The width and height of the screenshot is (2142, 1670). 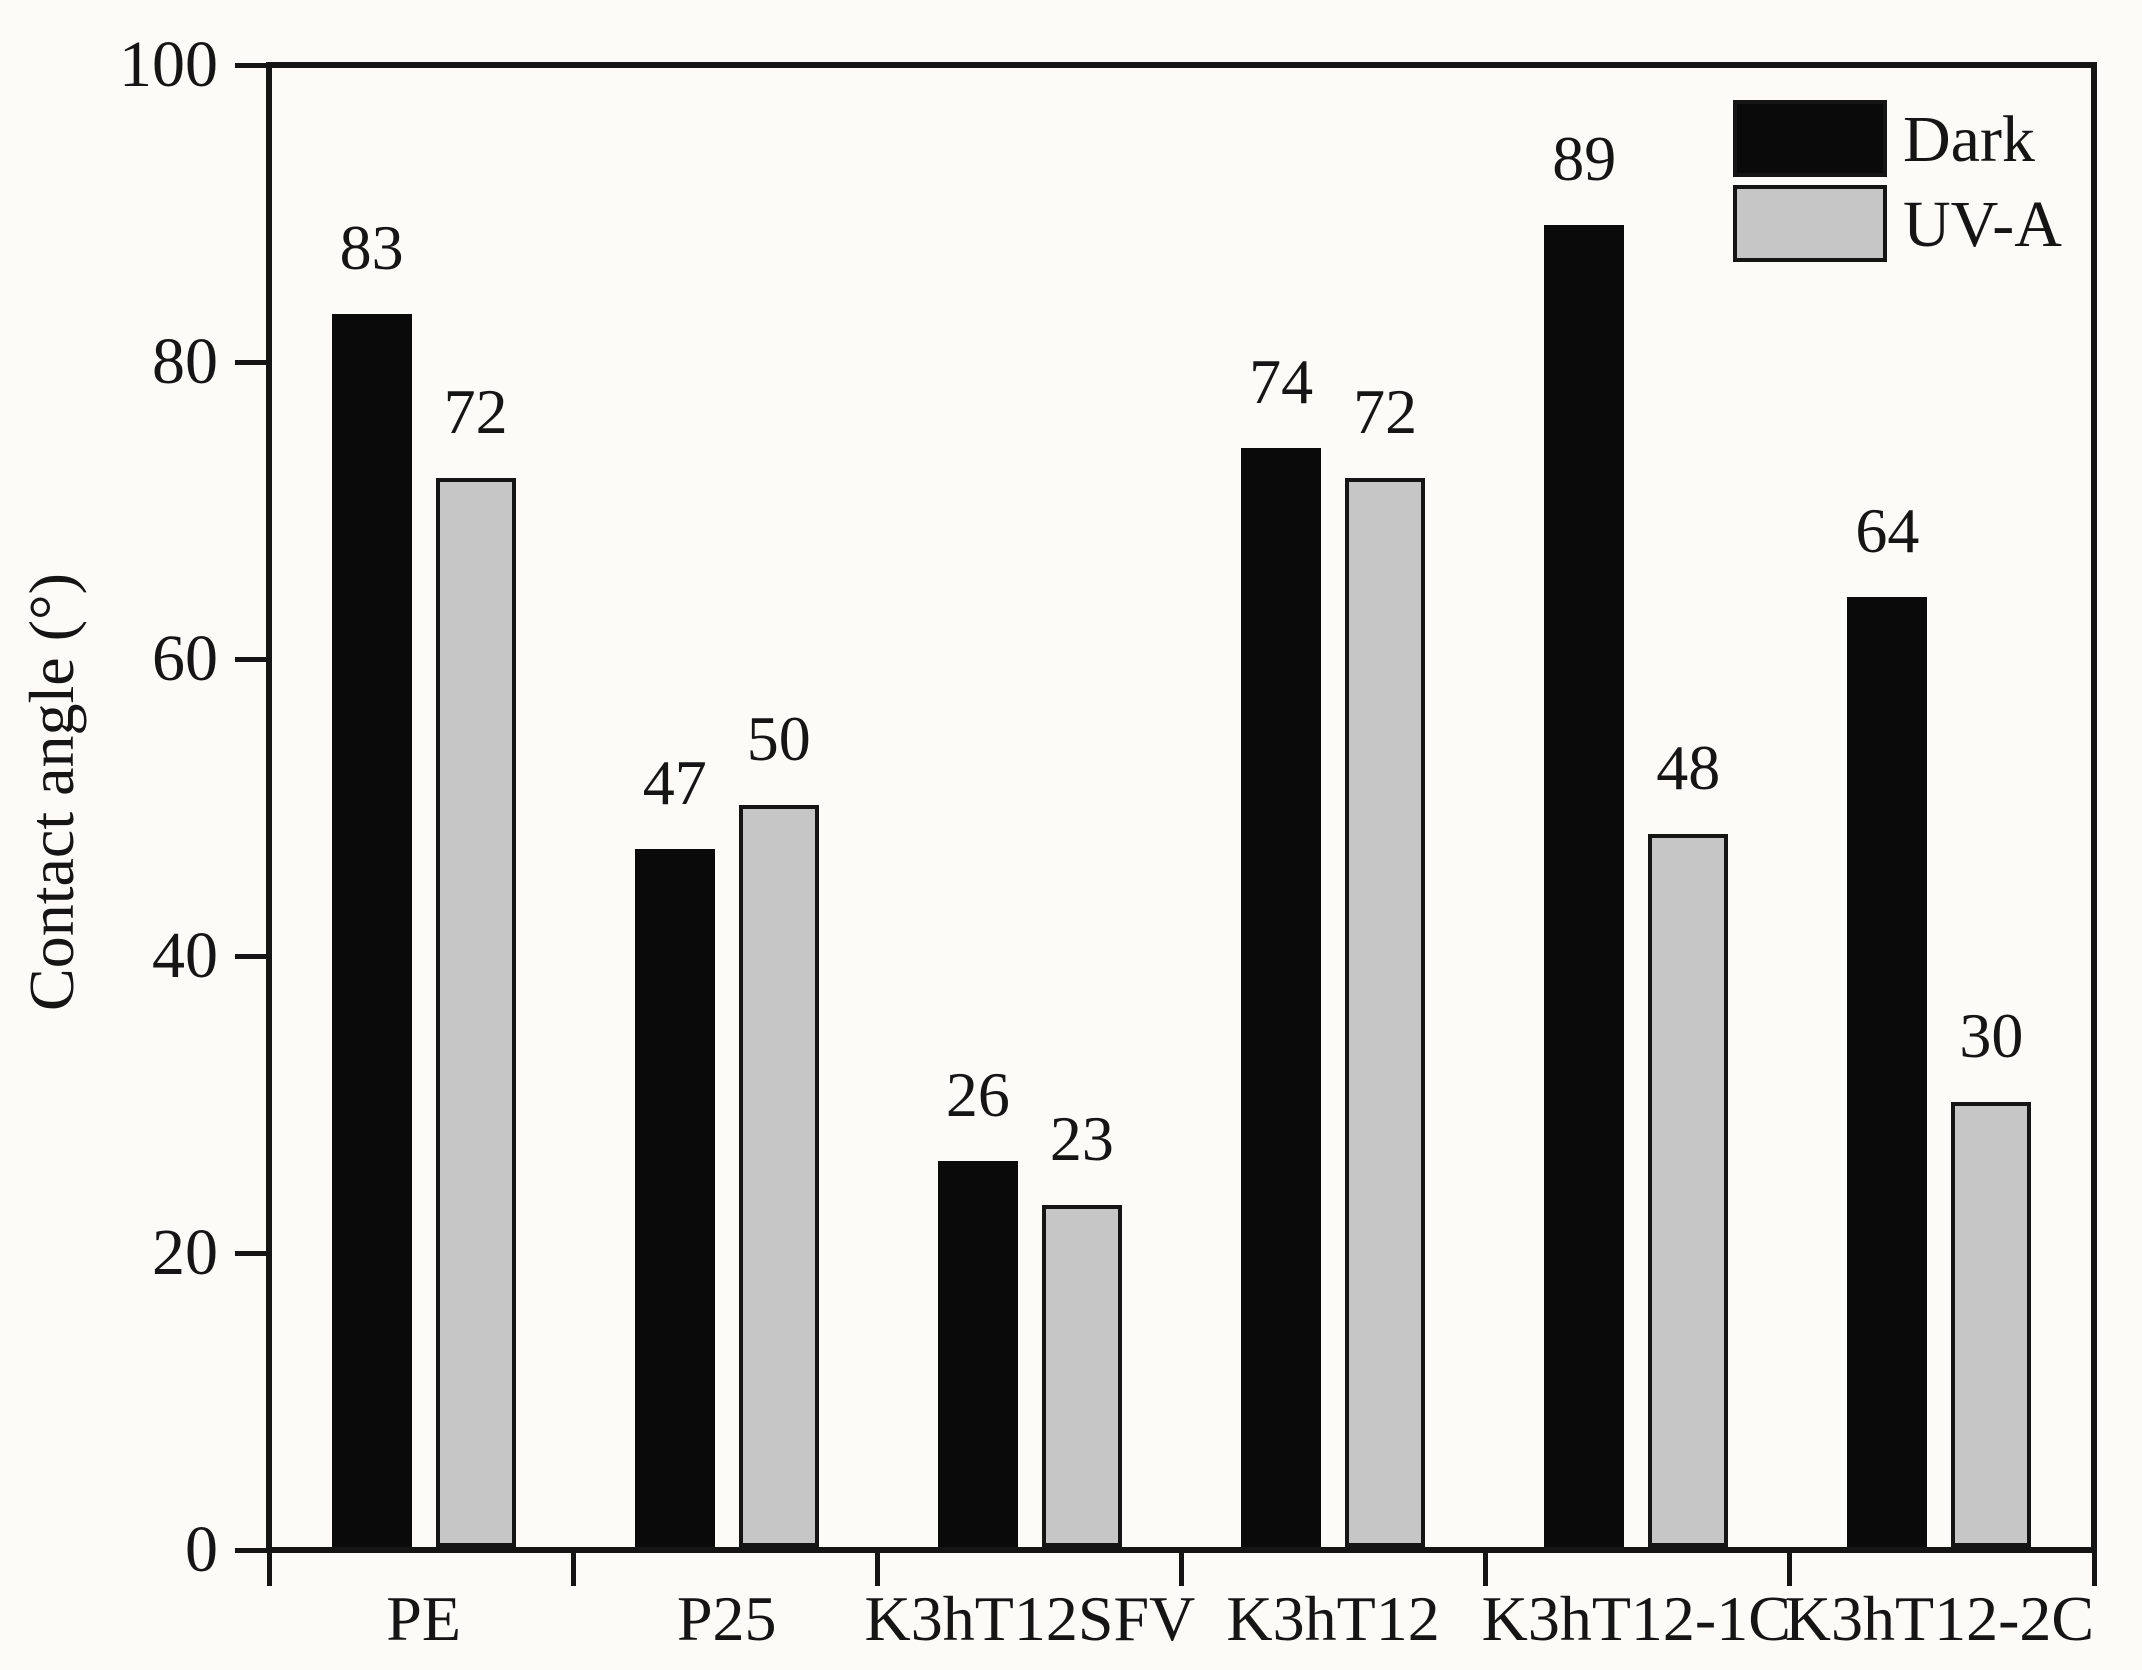 I want to click on x-category-label: K3hT12SFV, so click(x=1030, y=1618).